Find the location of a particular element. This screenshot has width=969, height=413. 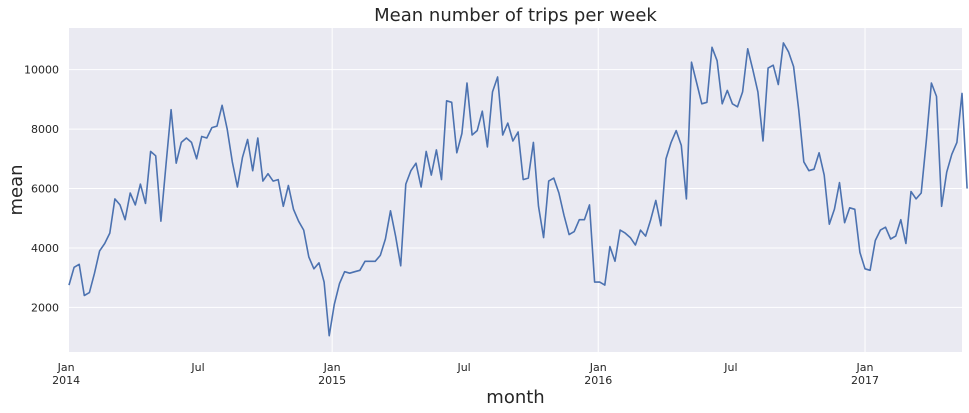

y-tick-label: 8000 is located at coordinates (45, 129).